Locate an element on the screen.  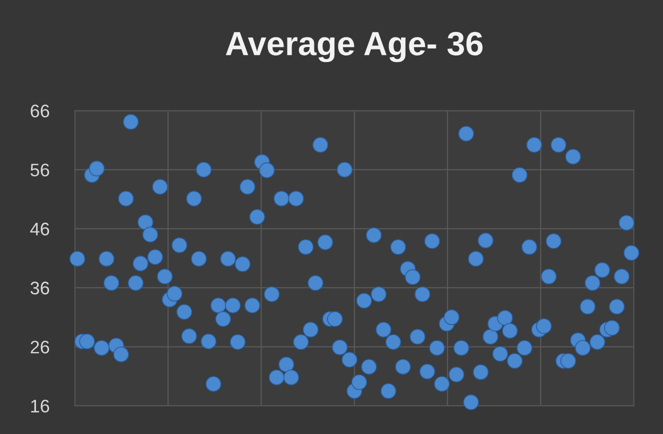
y-tick-label: 66 is located at coordinates (40, 111).